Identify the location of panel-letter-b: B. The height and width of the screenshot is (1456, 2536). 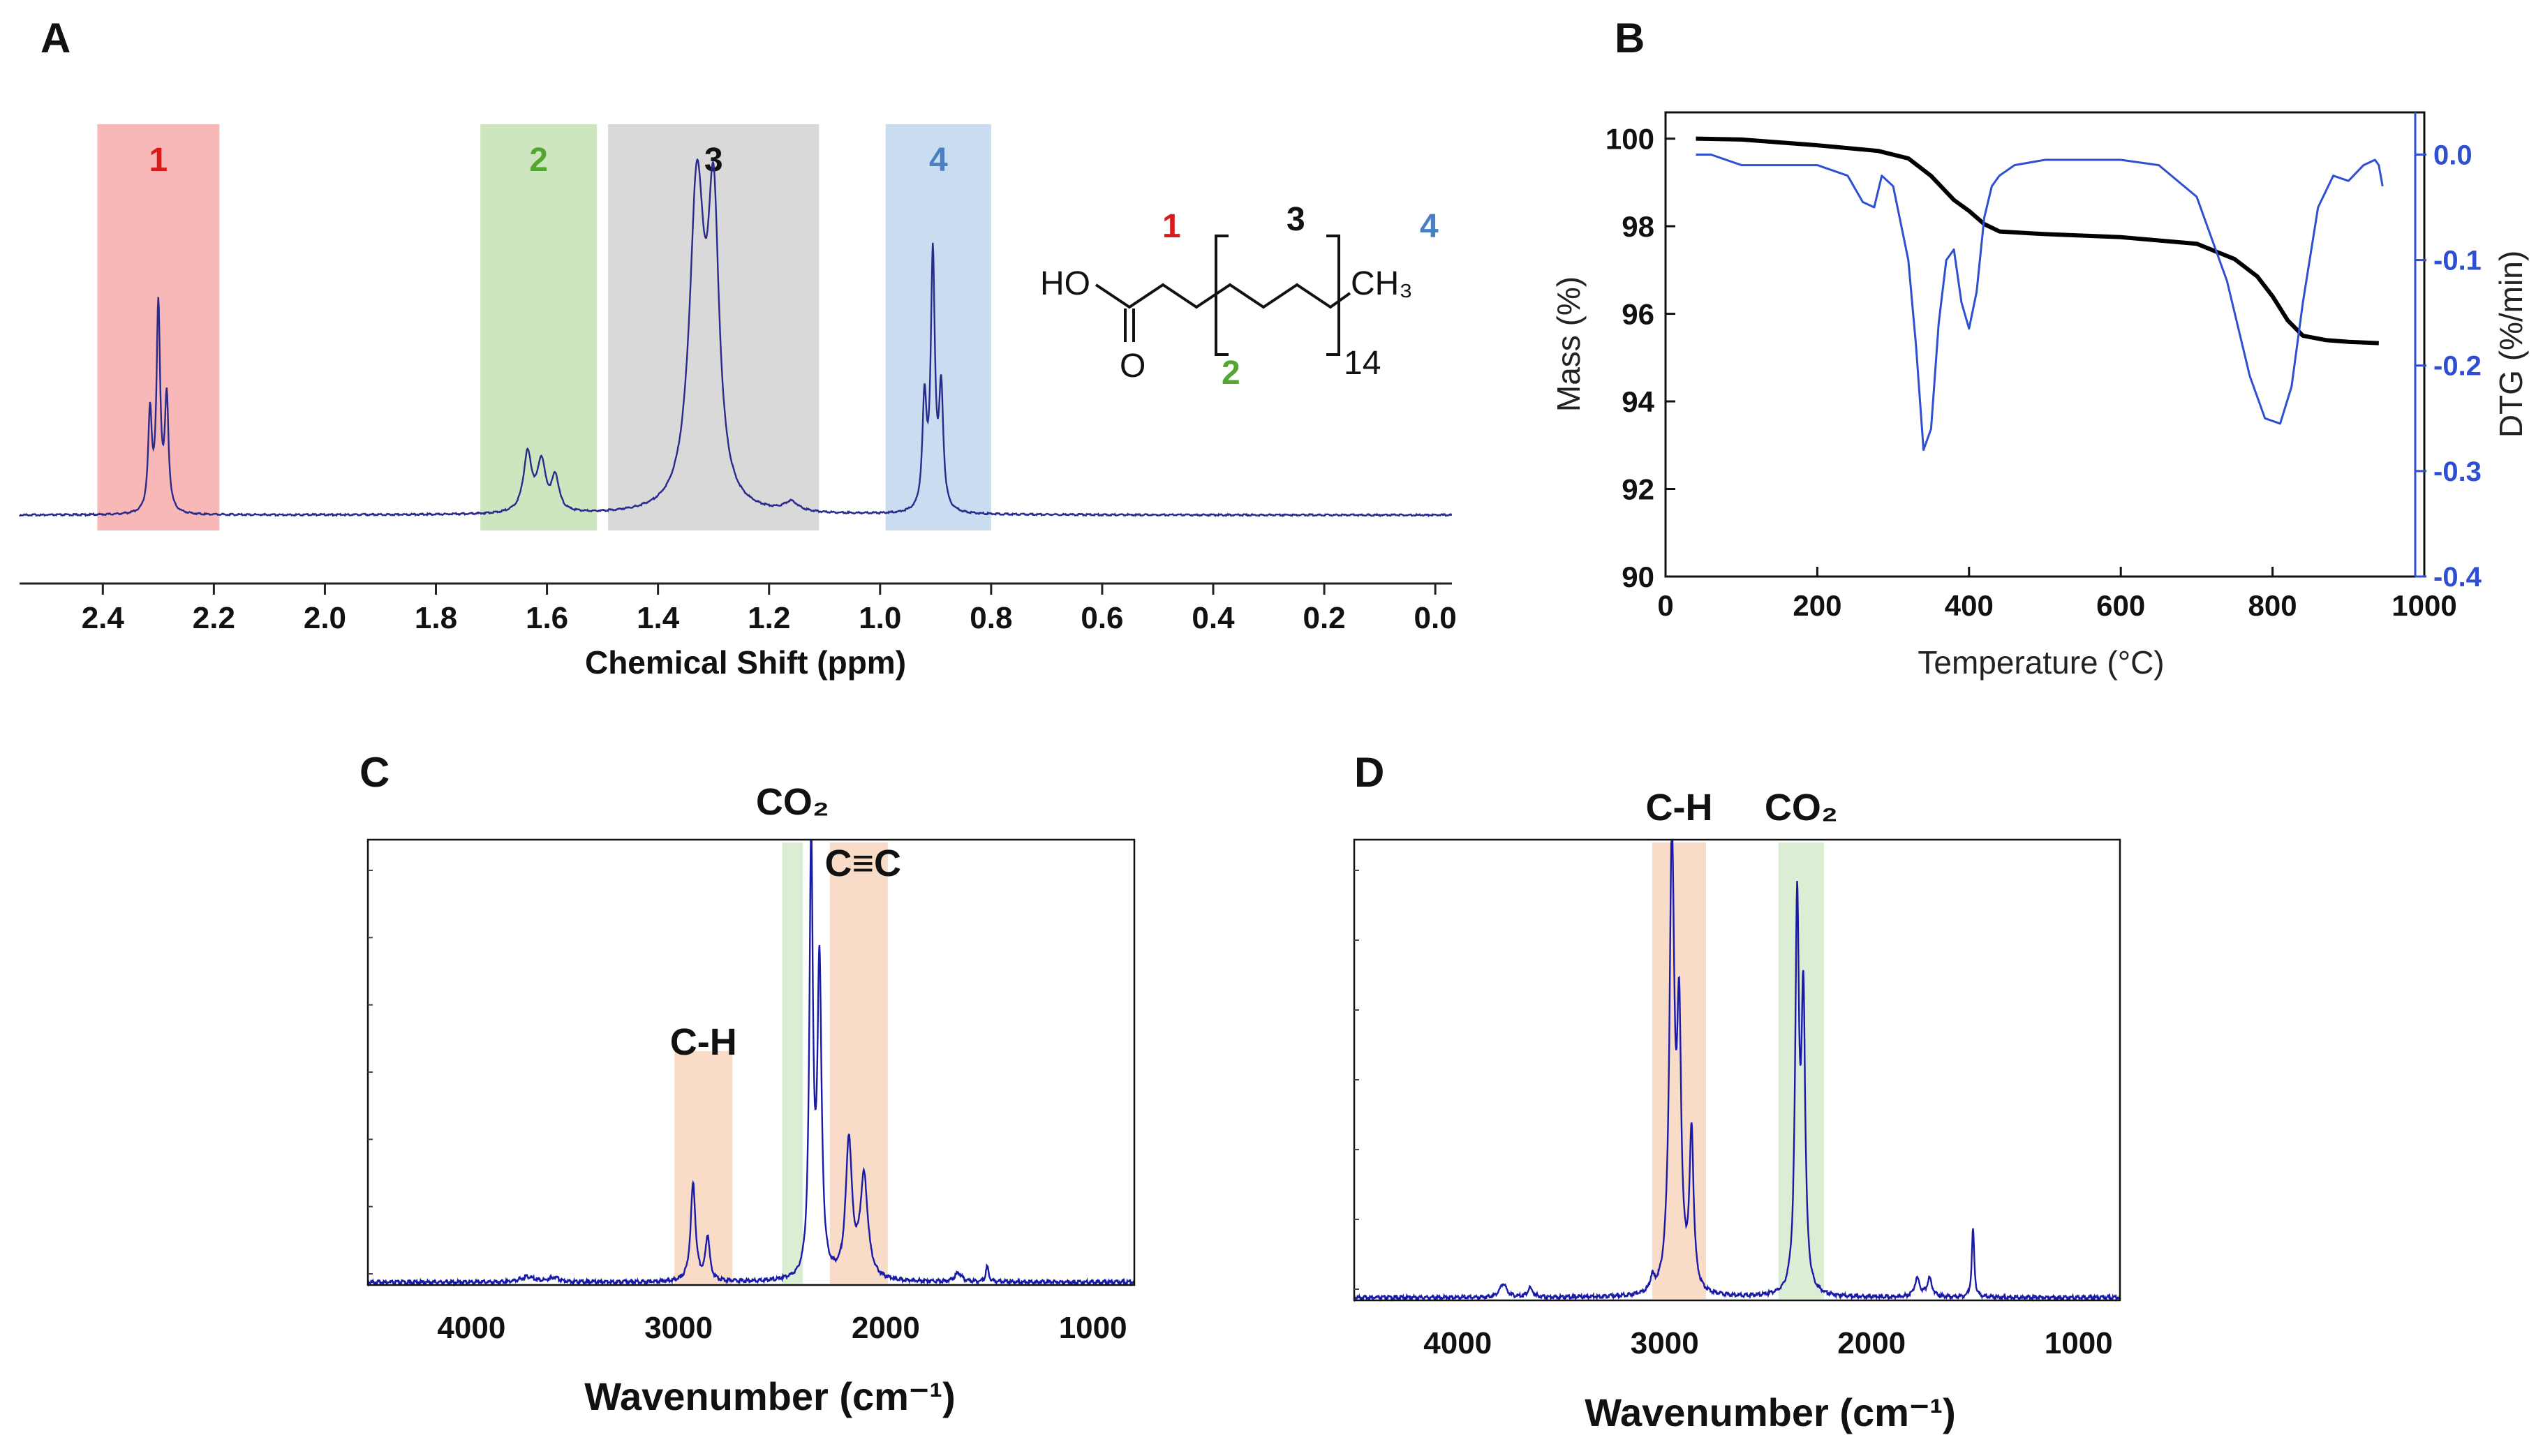
(1630, 38).